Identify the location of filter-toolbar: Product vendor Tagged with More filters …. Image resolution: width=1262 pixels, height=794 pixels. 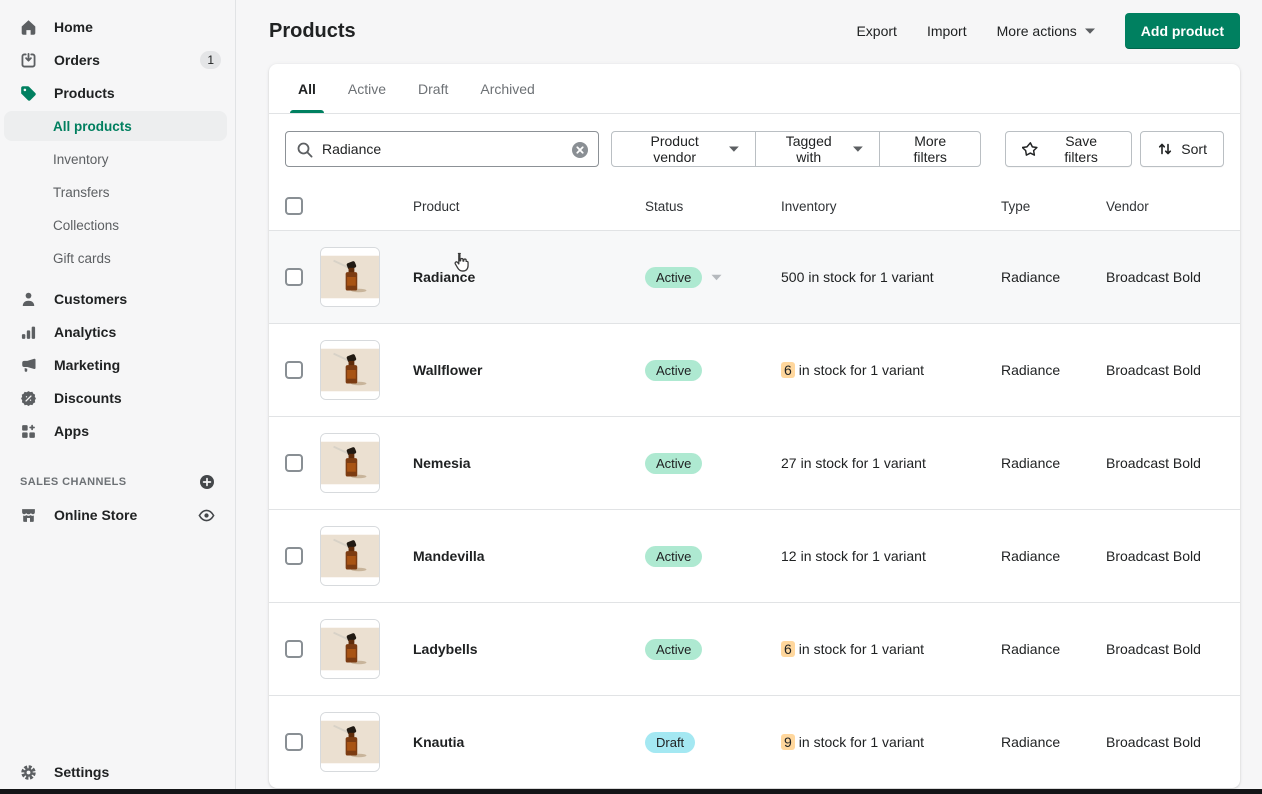
(754, 149).